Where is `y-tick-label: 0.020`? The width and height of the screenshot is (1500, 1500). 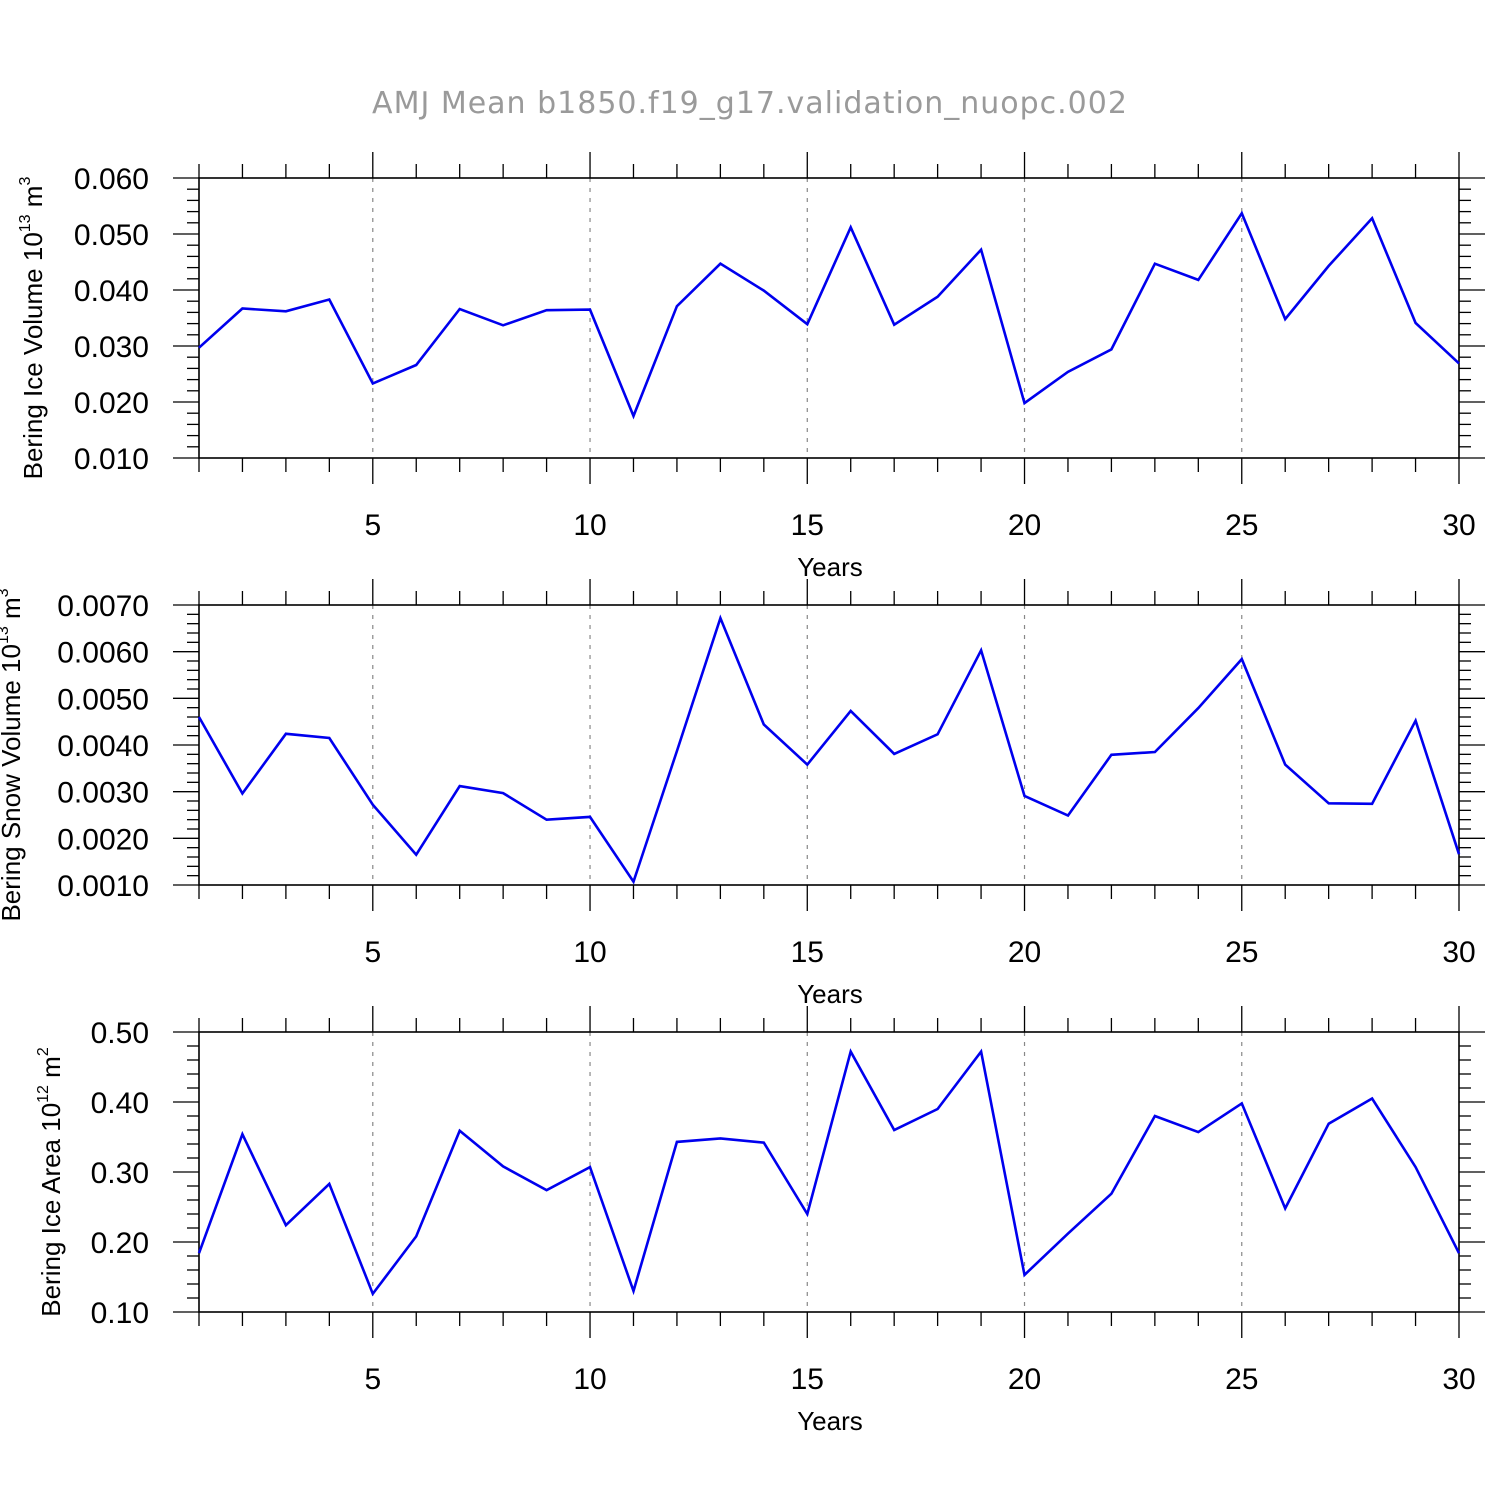
y-tick-label: 0.020 is located at coordinates (111, 403).